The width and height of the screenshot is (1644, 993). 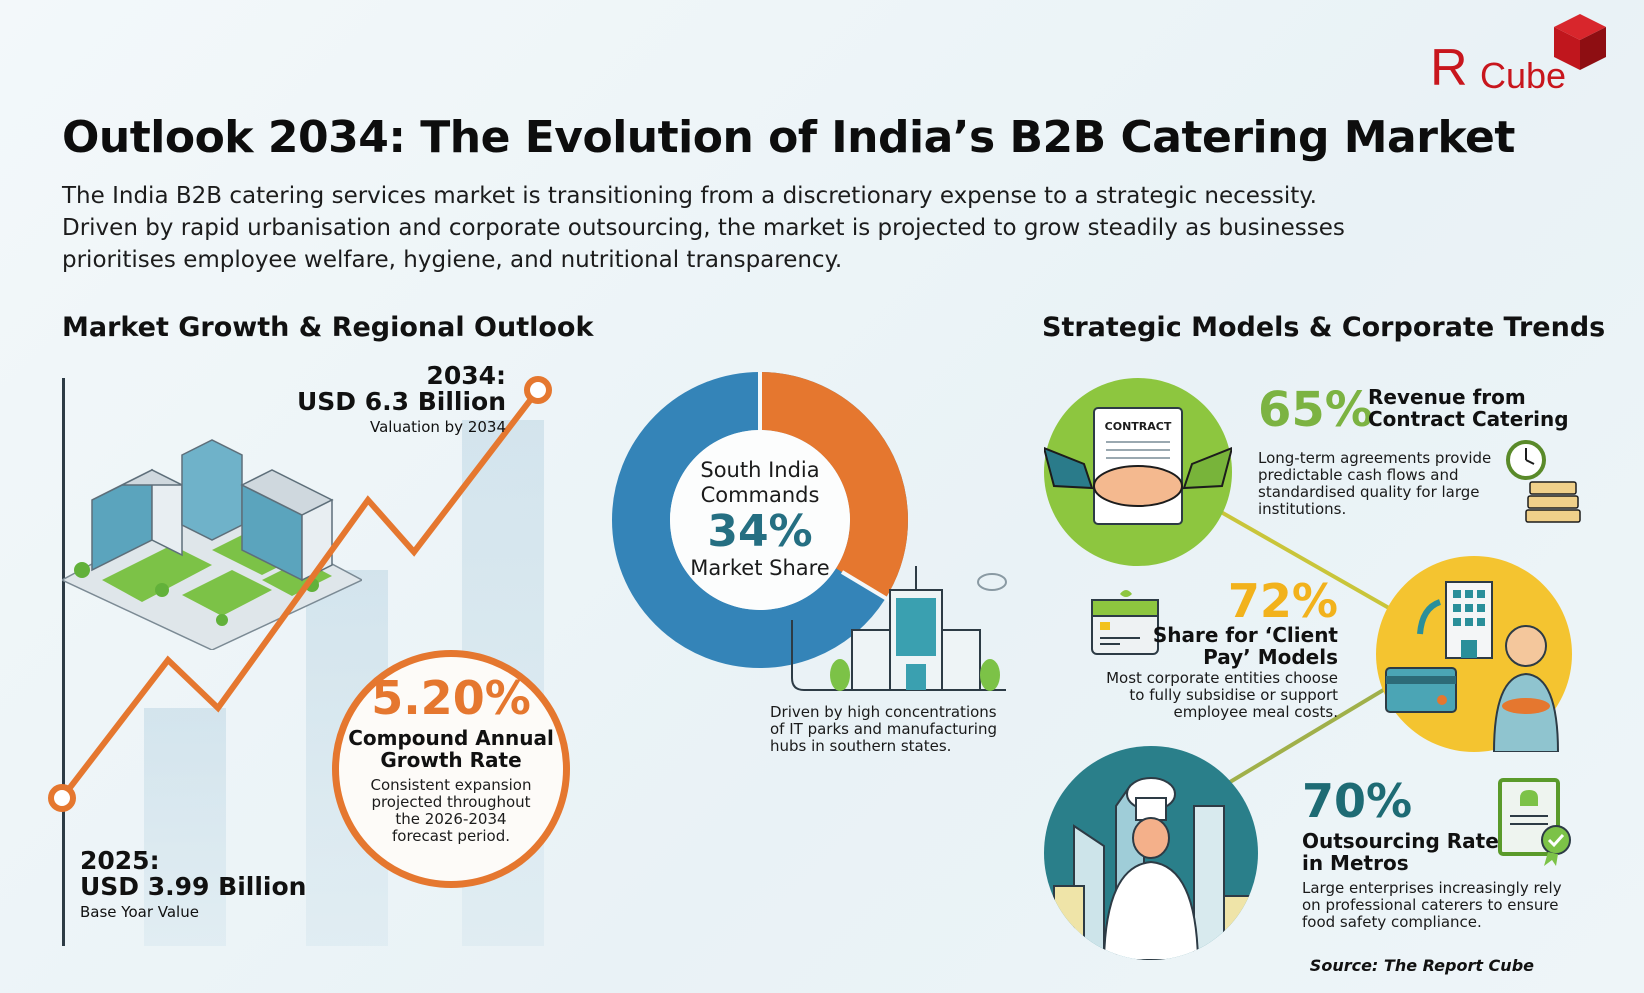 I want to click on section-title-strategic-models: Strategic Models & Corporate Trends, so click(x=1324, y=327).